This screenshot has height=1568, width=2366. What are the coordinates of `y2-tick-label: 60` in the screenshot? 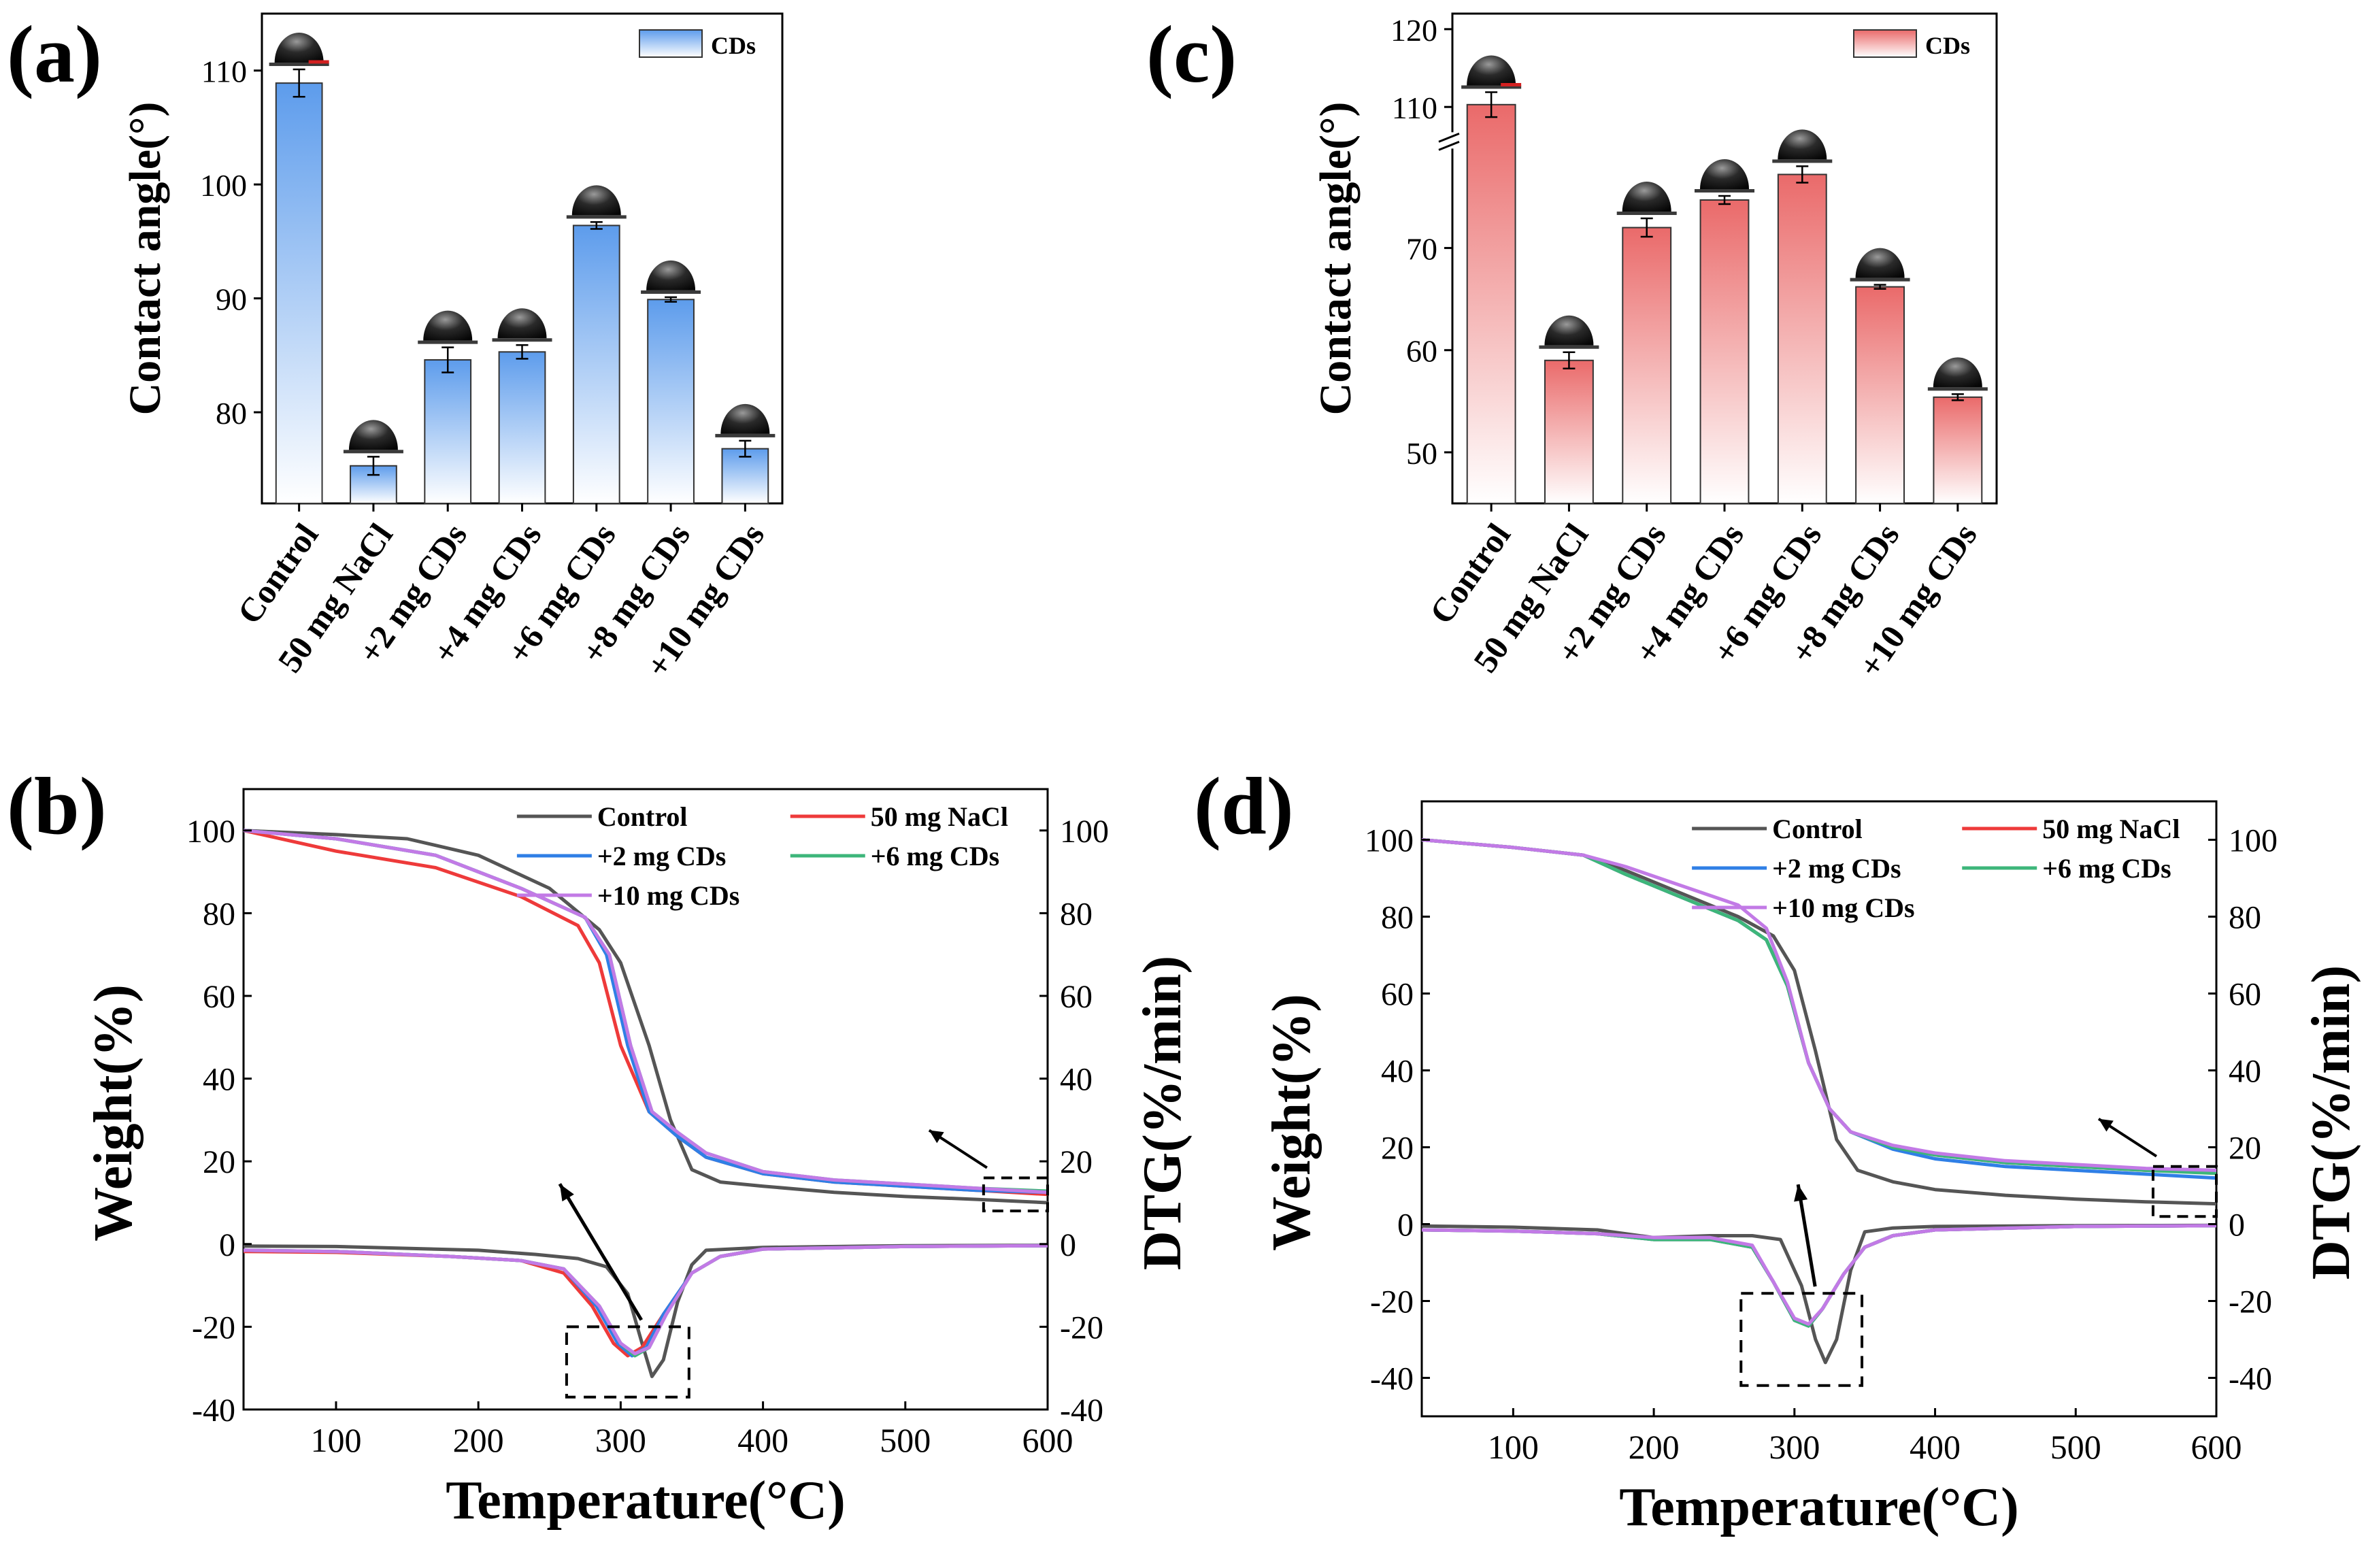 It's located at (2245, 995).